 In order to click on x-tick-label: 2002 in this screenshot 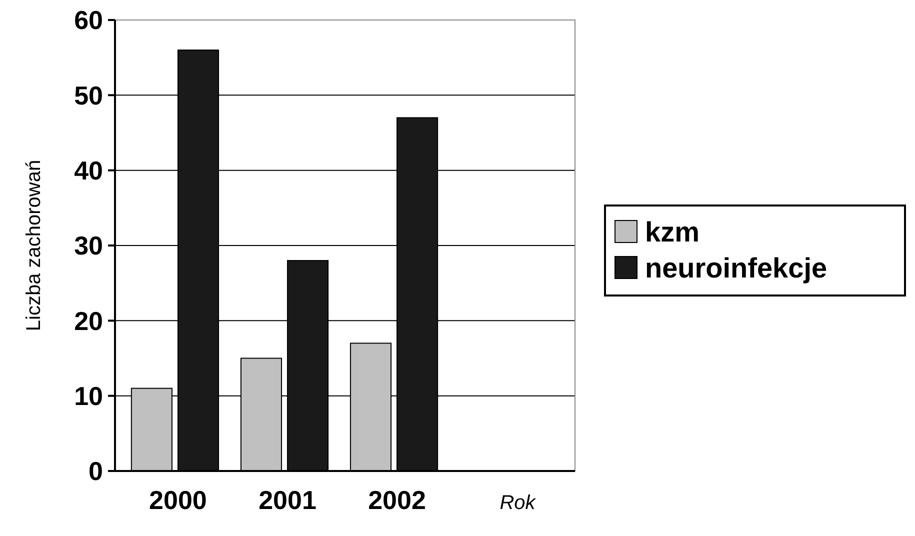, I will do `click(397, 500)`.